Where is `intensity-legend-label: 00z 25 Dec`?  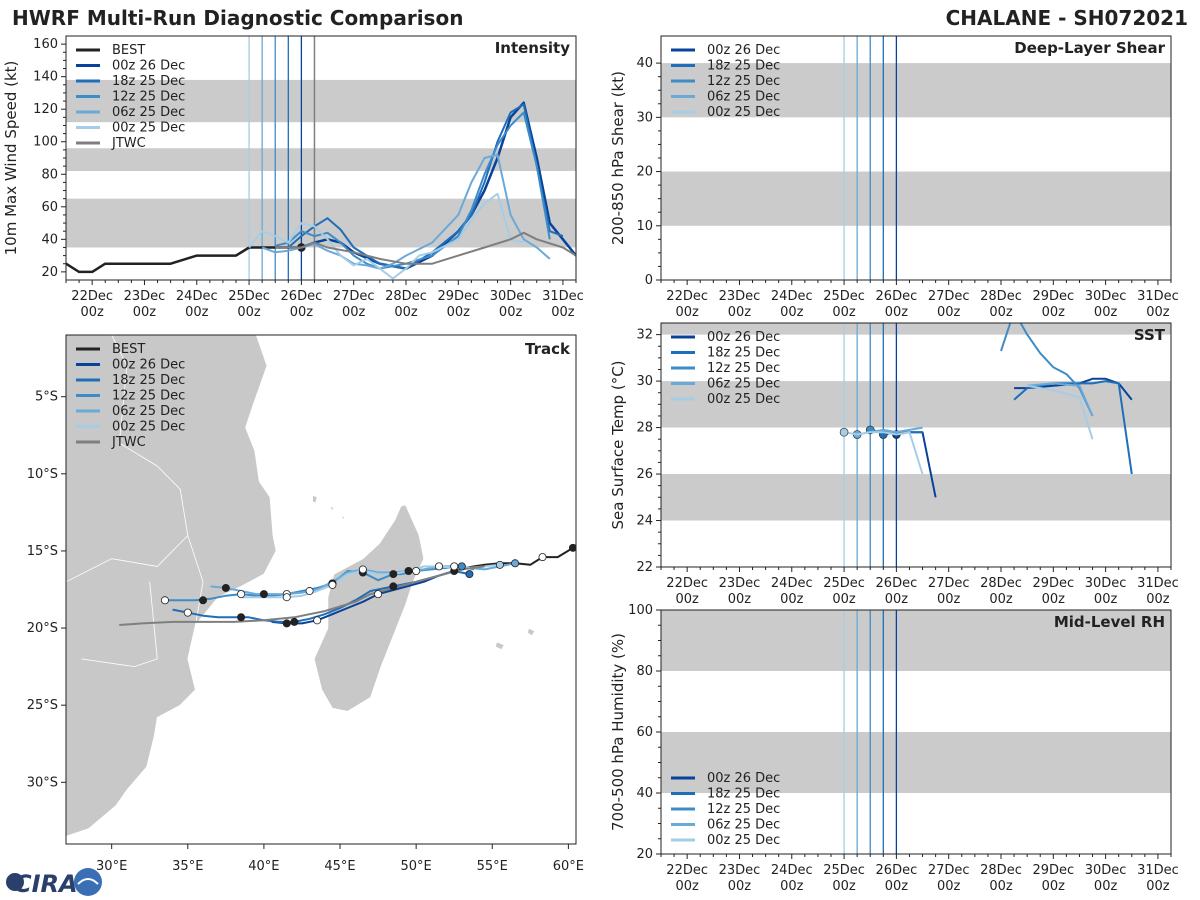 intensity-legend-label: 00z 25 Dec is located at coordinates (148, 128).